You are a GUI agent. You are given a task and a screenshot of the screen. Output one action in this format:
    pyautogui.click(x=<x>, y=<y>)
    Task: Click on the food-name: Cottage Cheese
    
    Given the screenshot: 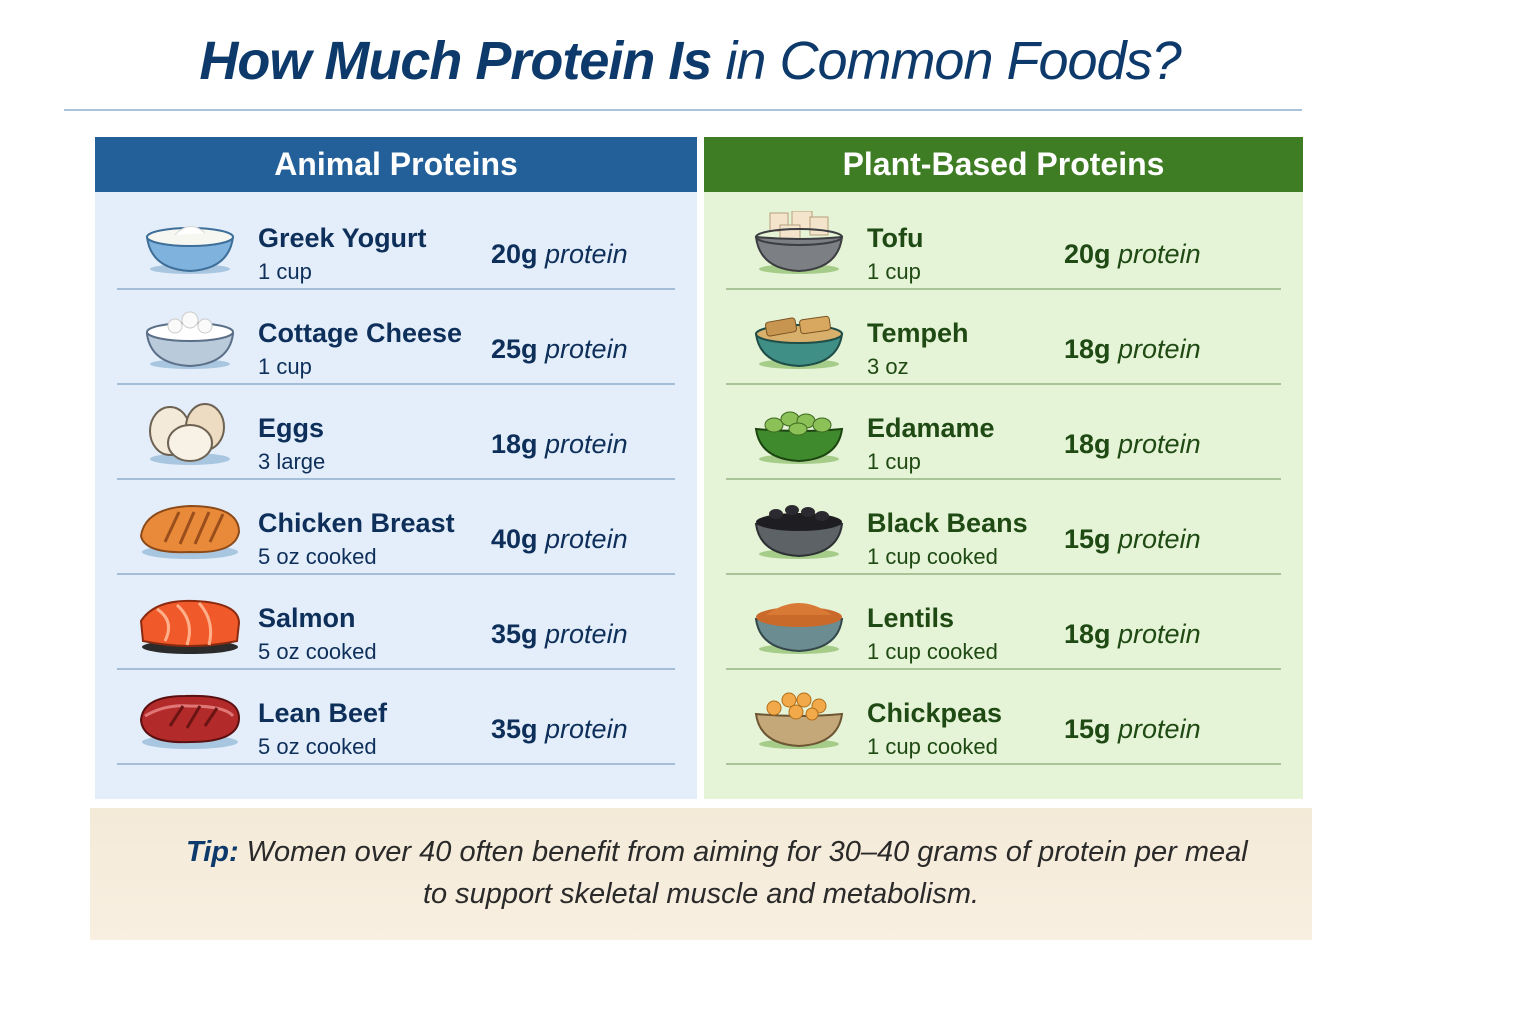 What is the action you would take?
    pyautogui.click(x=360, y=333)
    